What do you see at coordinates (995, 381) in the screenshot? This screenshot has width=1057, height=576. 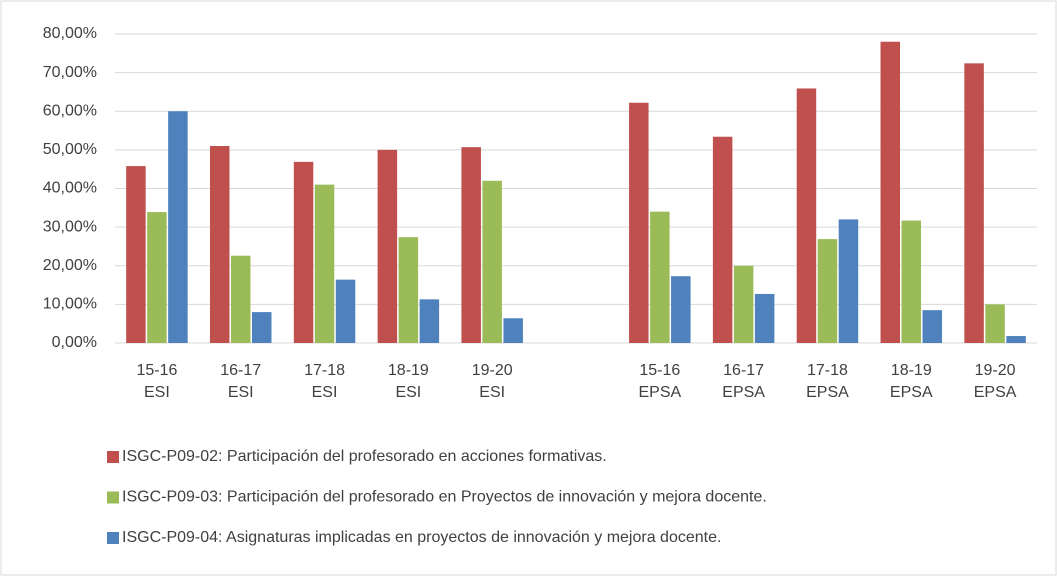 I see `x-tick-label: 19-20 EPSA` at bounding box center [995, 381].